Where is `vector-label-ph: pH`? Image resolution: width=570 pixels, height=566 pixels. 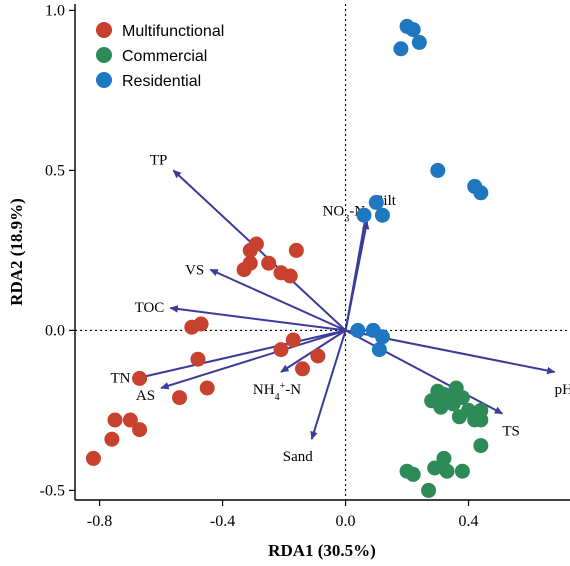
vector-label-ph: pH is located at coordinates (562, 390).